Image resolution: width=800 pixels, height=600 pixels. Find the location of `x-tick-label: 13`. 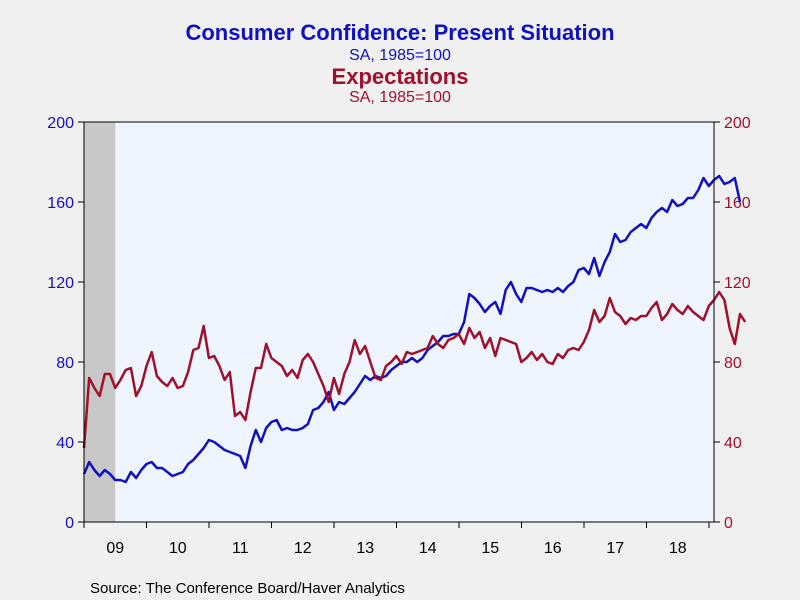

x-tick-label: 13 is located at coordinates (365, 548).